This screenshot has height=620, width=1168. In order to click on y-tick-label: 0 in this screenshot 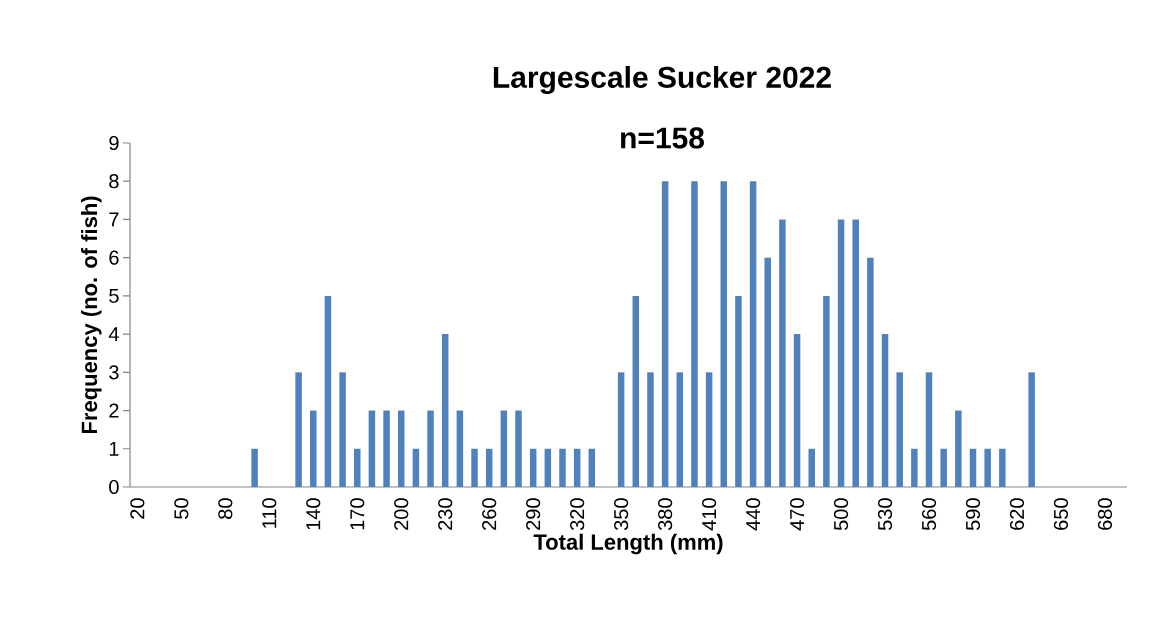, I will do `click(114, 487)`.